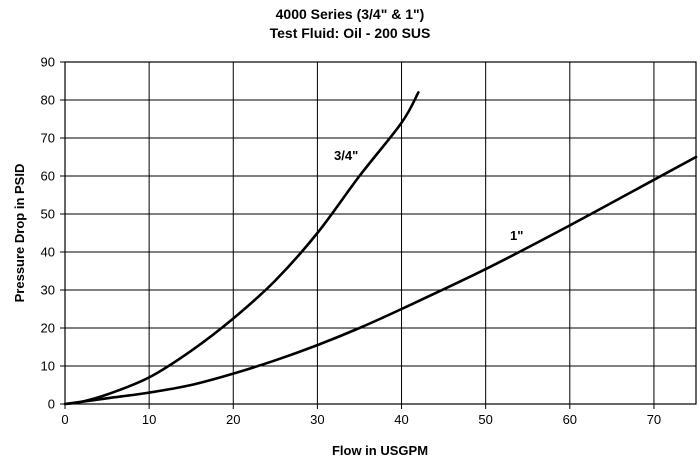 The width and height of the screenshot is (700, 464). Describe the element at coordinates (485, 419) in the screenshot. I see `x-tick-label: 50` at that location.